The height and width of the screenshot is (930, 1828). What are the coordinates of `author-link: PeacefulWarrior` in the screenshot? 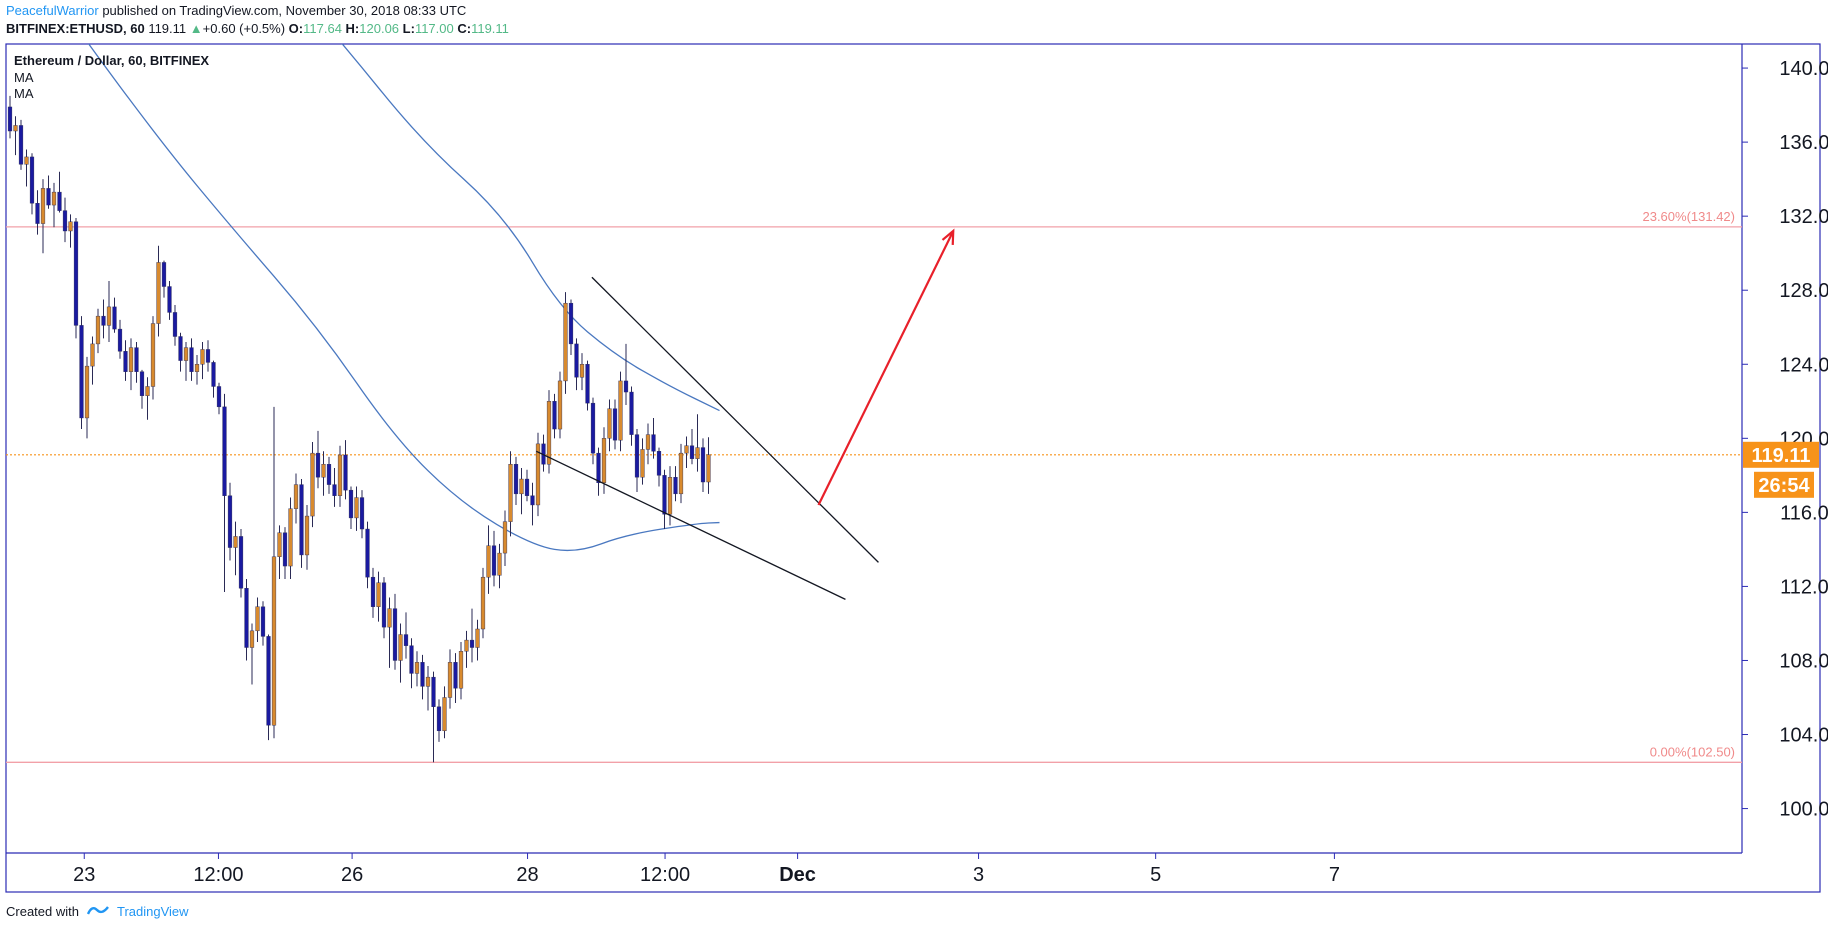 It's located at (52, 10).